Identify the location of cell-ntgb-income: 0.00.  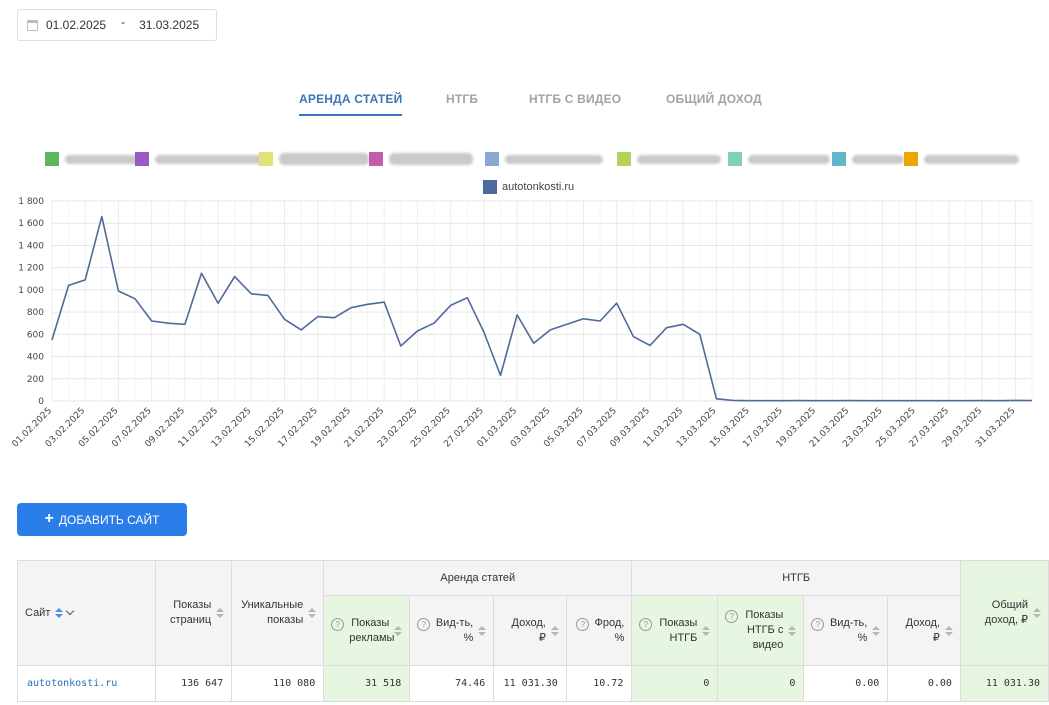
(924, 683).